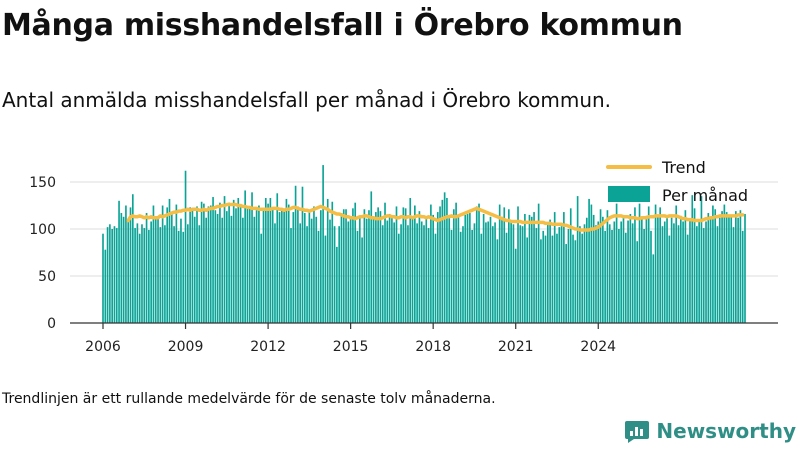 Image resolution: width=800 pixels, height=450 pixels. What do you see at coordinates (637, 432) in the screenshot?
I see `newsworthy-logo-icon` at bounding box center [637, 432].